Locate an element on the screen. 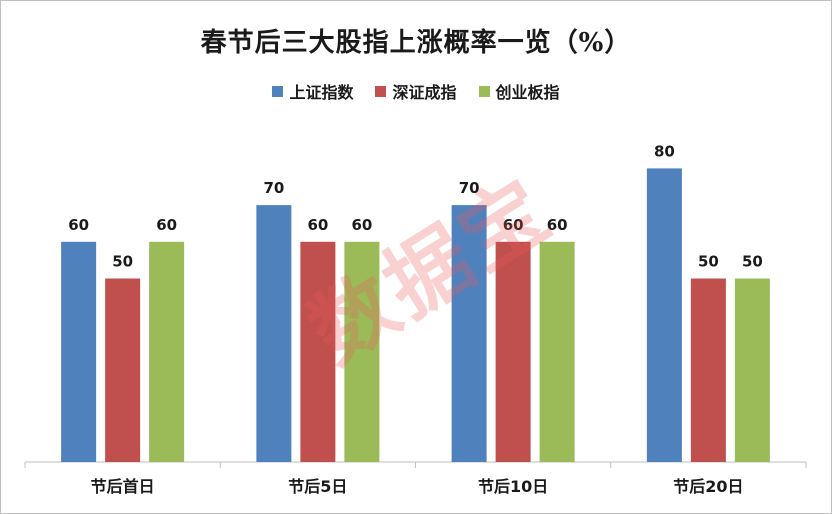  legend-label-shenzhen: 深证成指 is located at coordinates (424, 92).